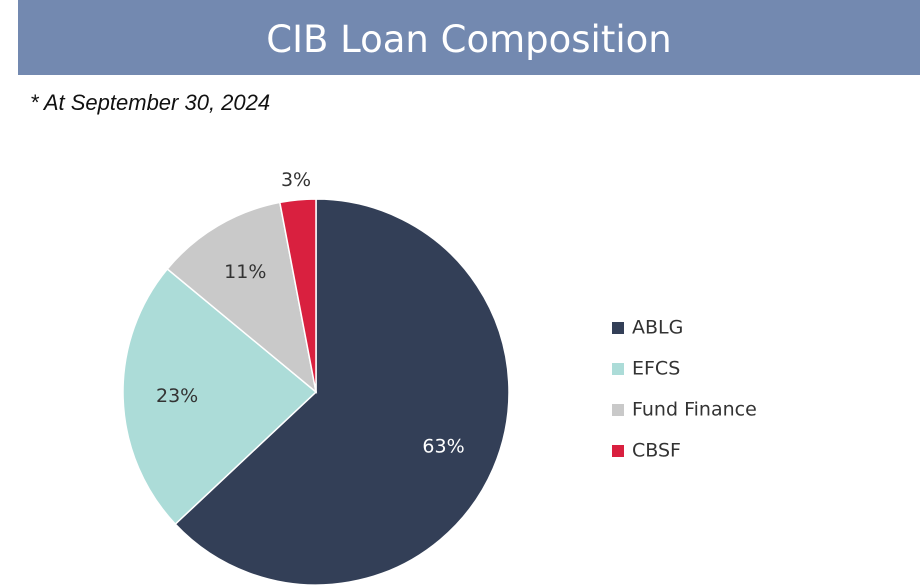  I want to click on legend-label: CBSF, so click(656, 451).